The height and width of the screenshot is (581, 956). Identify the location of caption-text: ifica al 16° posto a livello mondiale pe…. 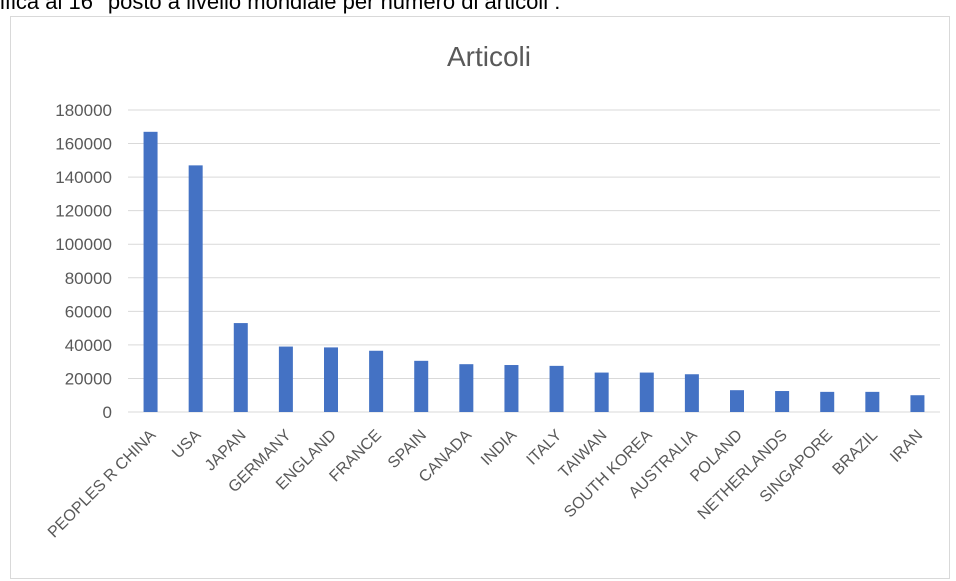
(280, 7).